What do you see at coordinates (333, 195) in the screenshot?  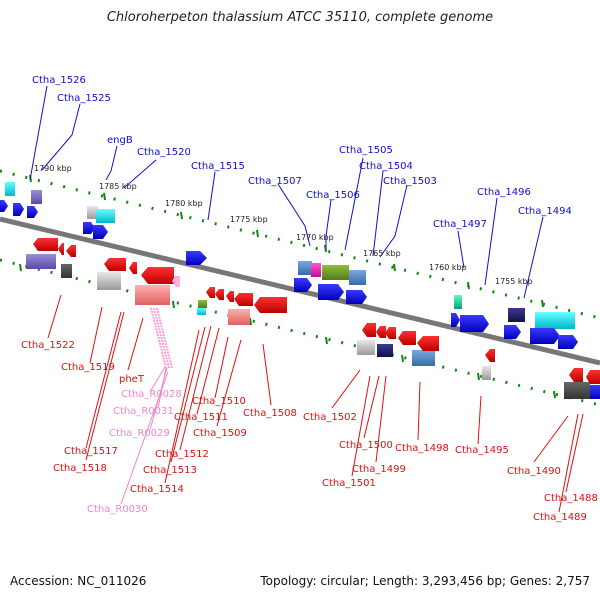 I see `gene-label: Ctha_1506` at bounding box center [333, 195].